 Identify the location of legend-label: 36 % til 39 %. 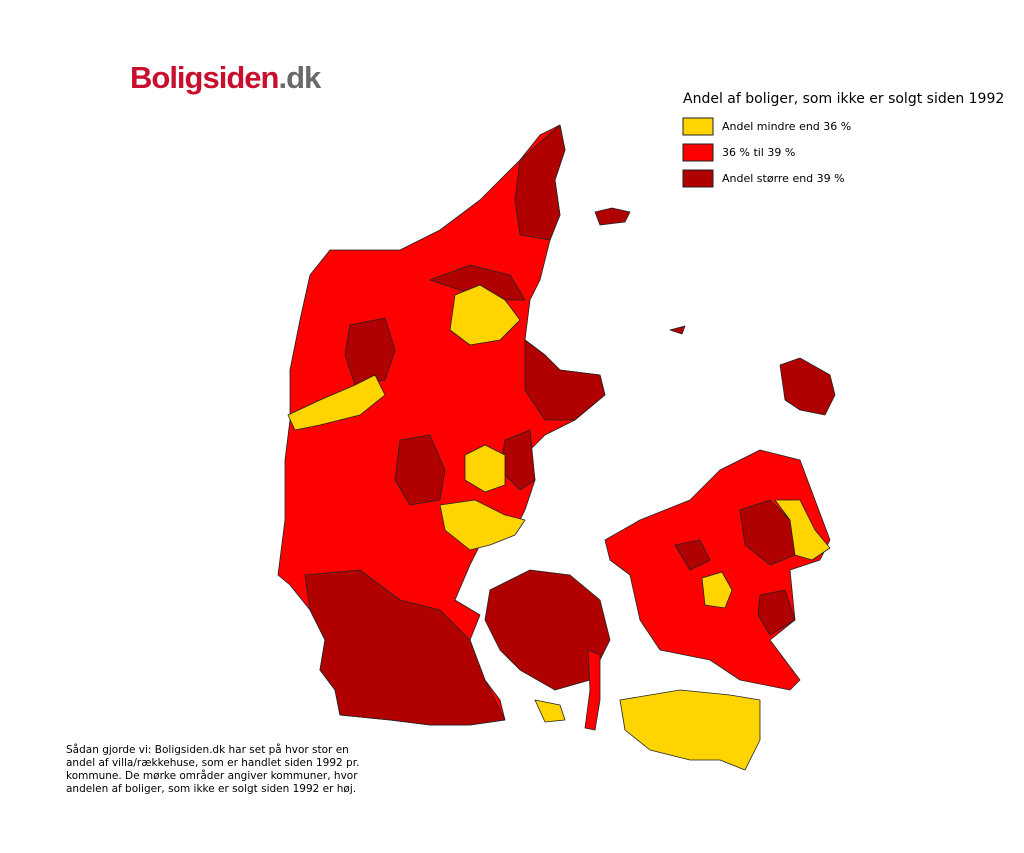
(758, 152).